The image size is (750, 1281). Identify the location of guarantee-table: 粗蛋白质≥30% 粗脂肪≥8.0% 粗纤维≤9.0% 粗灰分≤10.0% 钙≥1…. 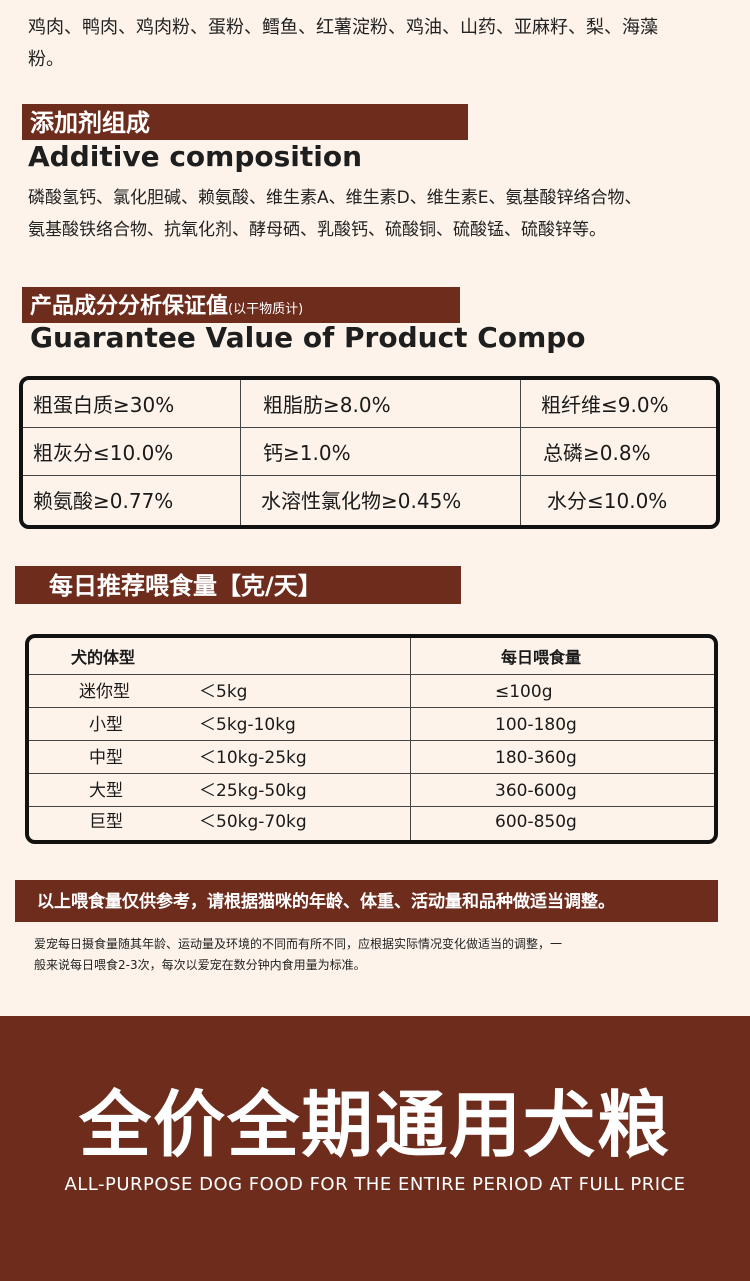
(369, 452).